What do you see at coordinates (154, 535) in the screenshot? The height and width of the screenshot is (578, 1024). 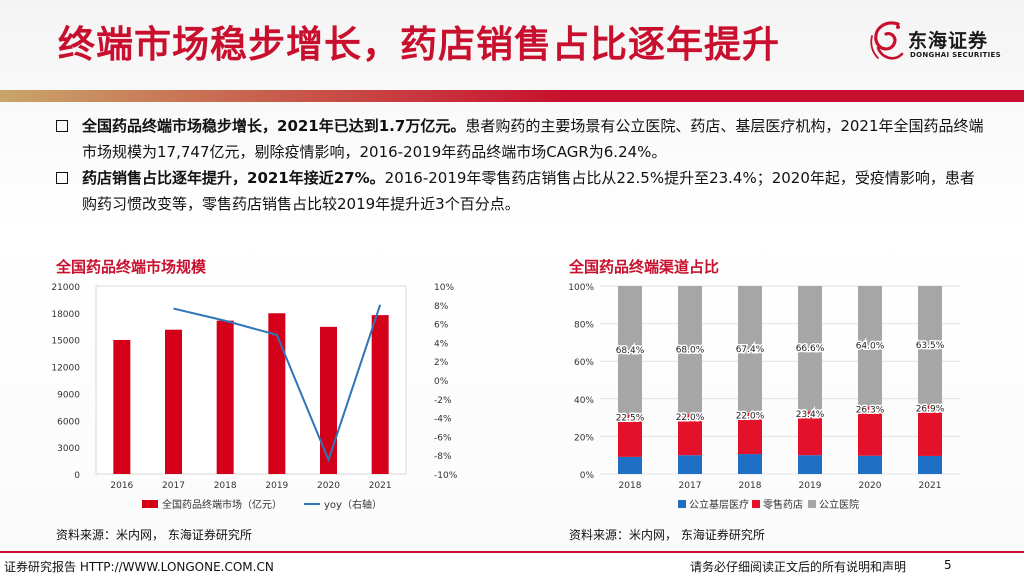 I see `left-chart-source: 资料来源：米内网， 东海证券研究所` at bounding box center [154, 535].